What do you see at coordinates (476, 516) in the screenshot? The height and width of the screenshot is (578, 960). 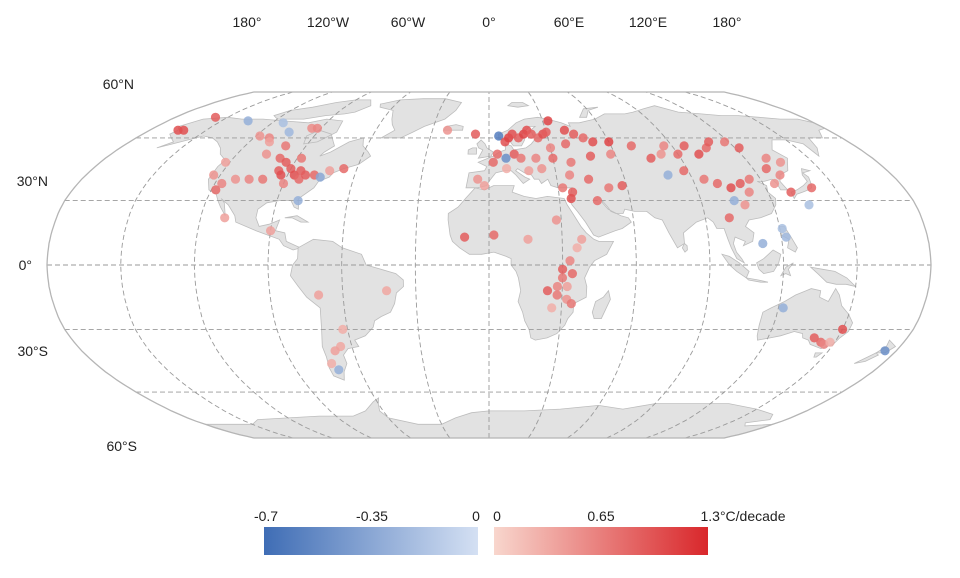 I see `colorbar-neg-tick-zero: 0` at bounding box center [476, 516].